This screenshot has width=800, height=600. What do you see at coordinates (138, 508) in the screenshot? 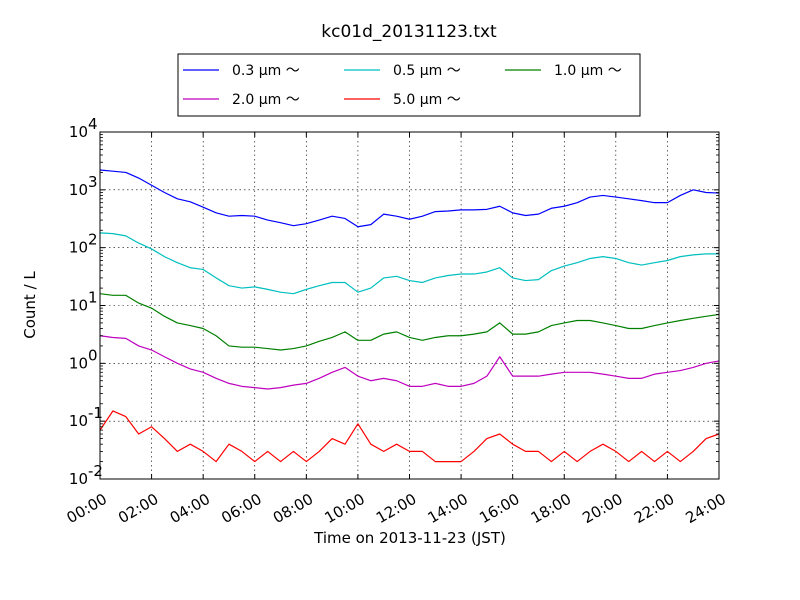
I see `x-tick-label: 02:00` at bounding box center [138, 508].